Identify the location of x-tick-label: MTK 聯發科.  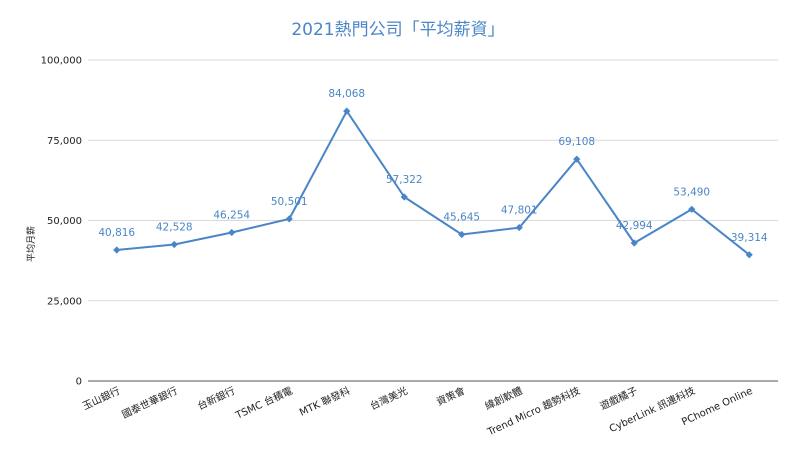
(324, 401).